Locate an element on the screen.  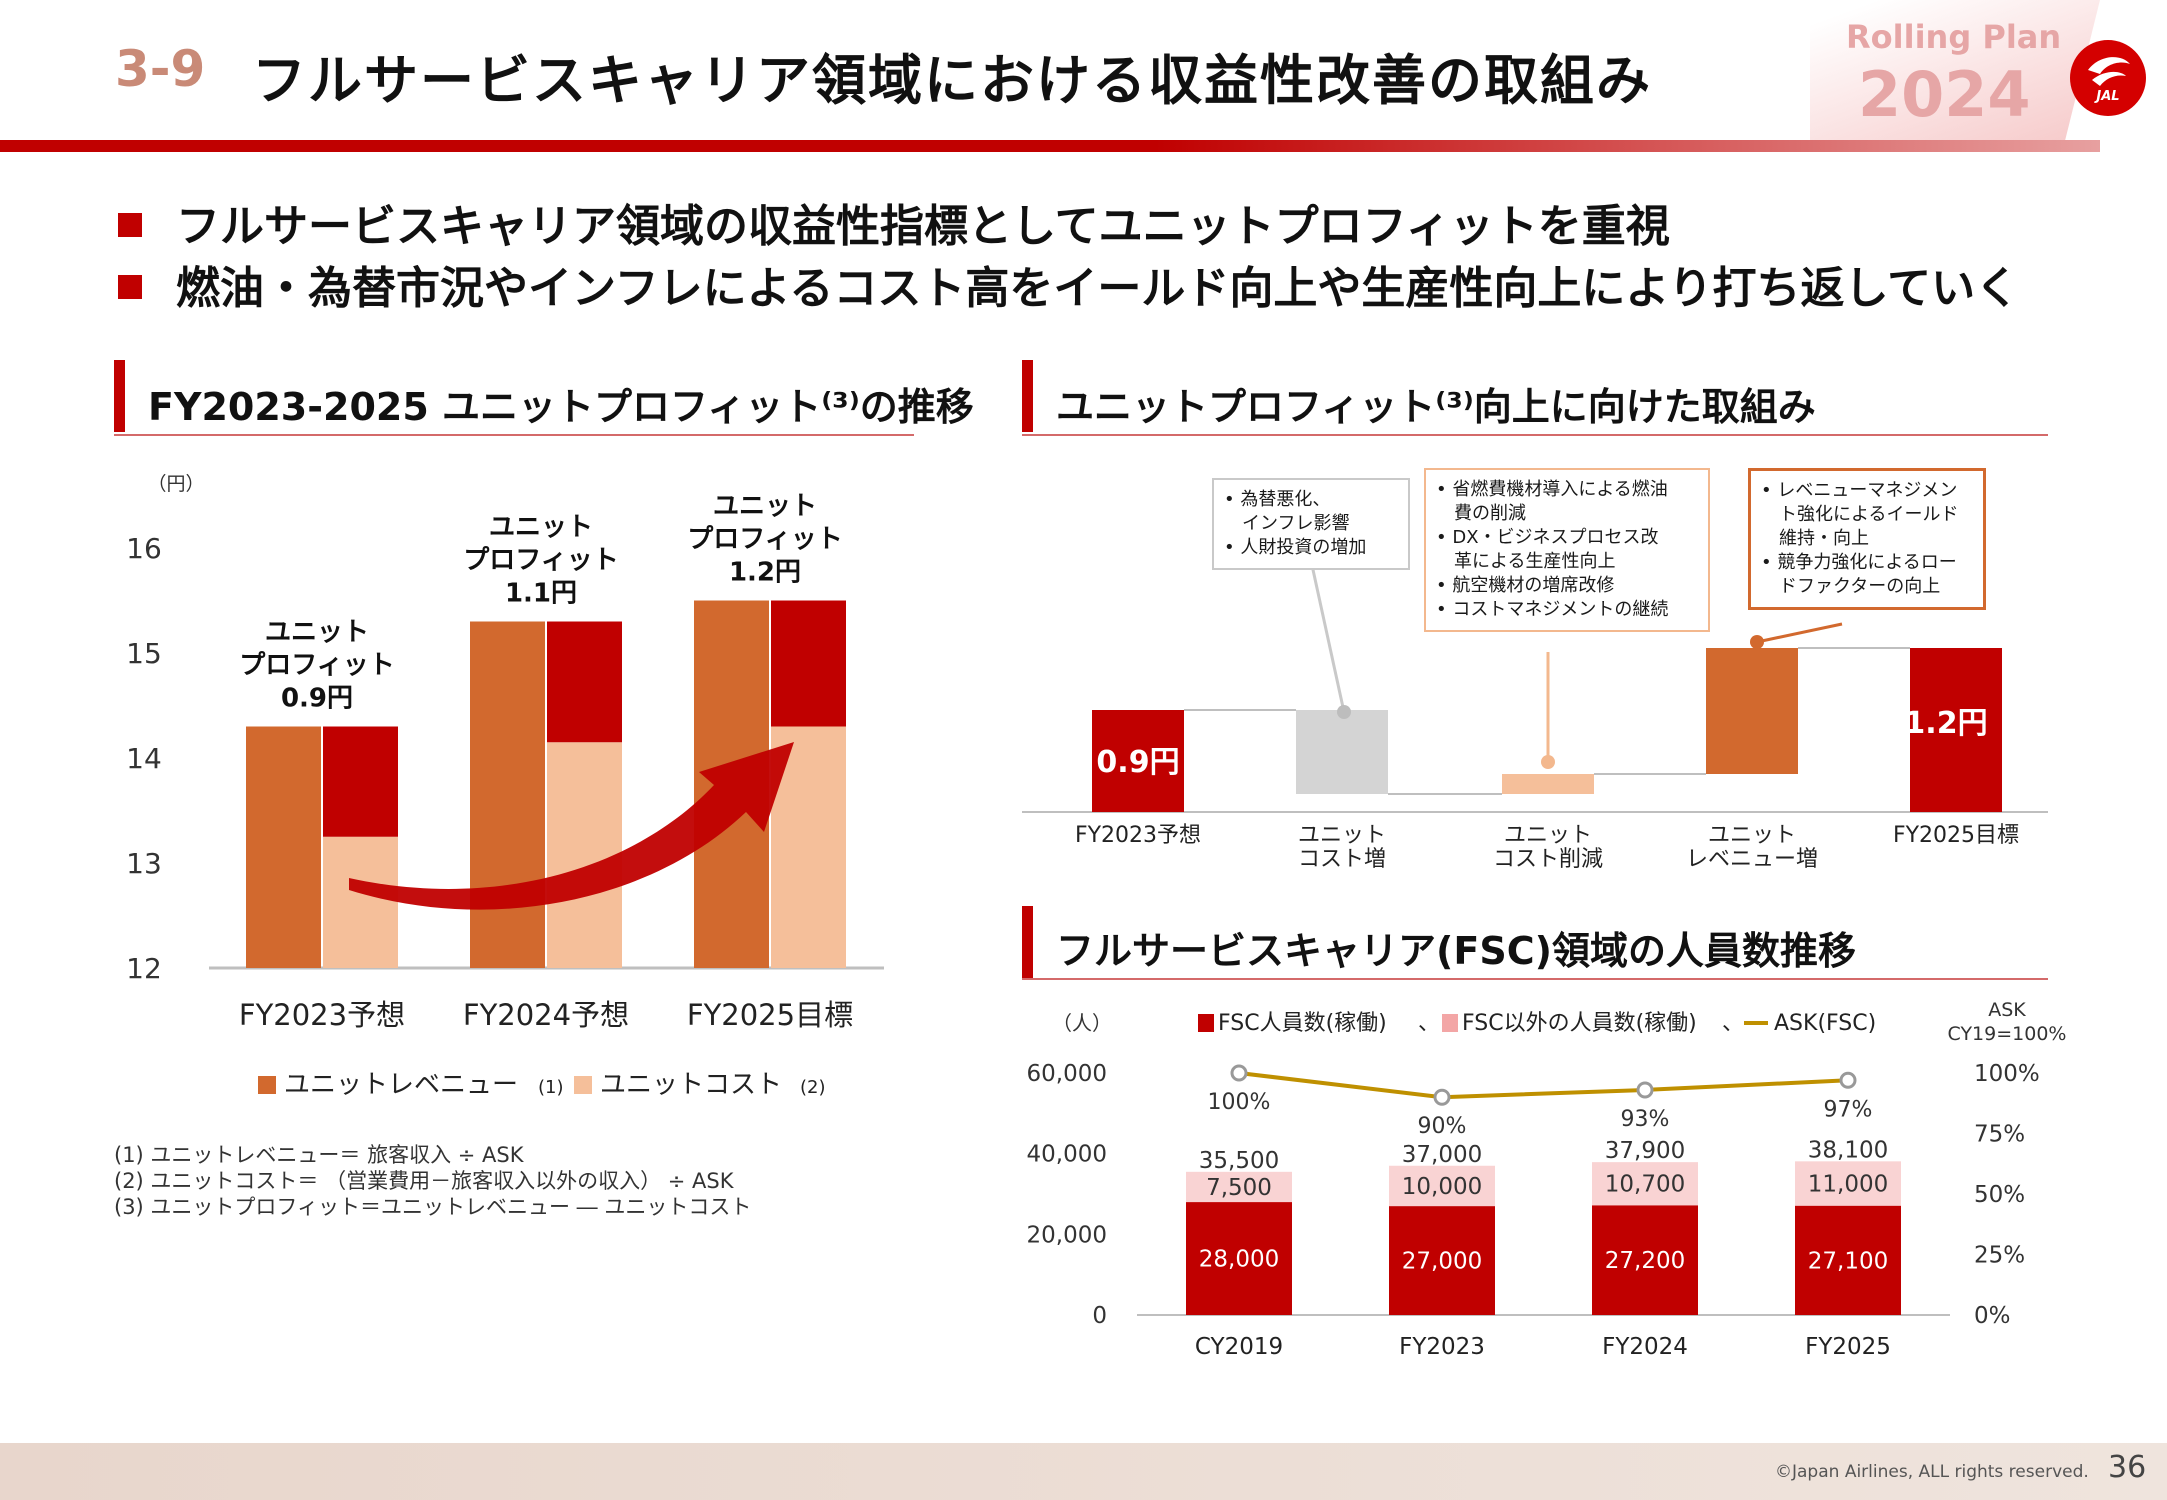
x-tick-label: レベニュー増 is located at coordinates (1752, 859).